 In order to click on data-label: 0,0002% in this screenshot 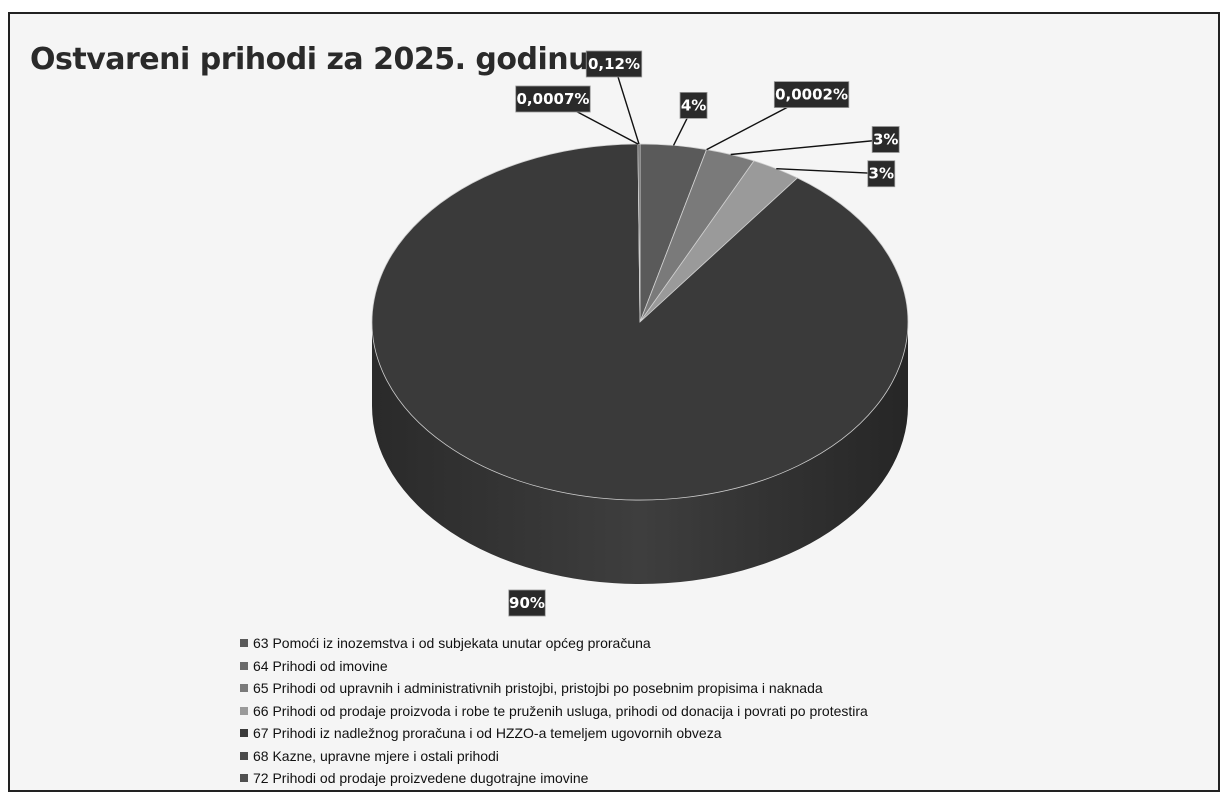, I will do `click(811, 94)`.